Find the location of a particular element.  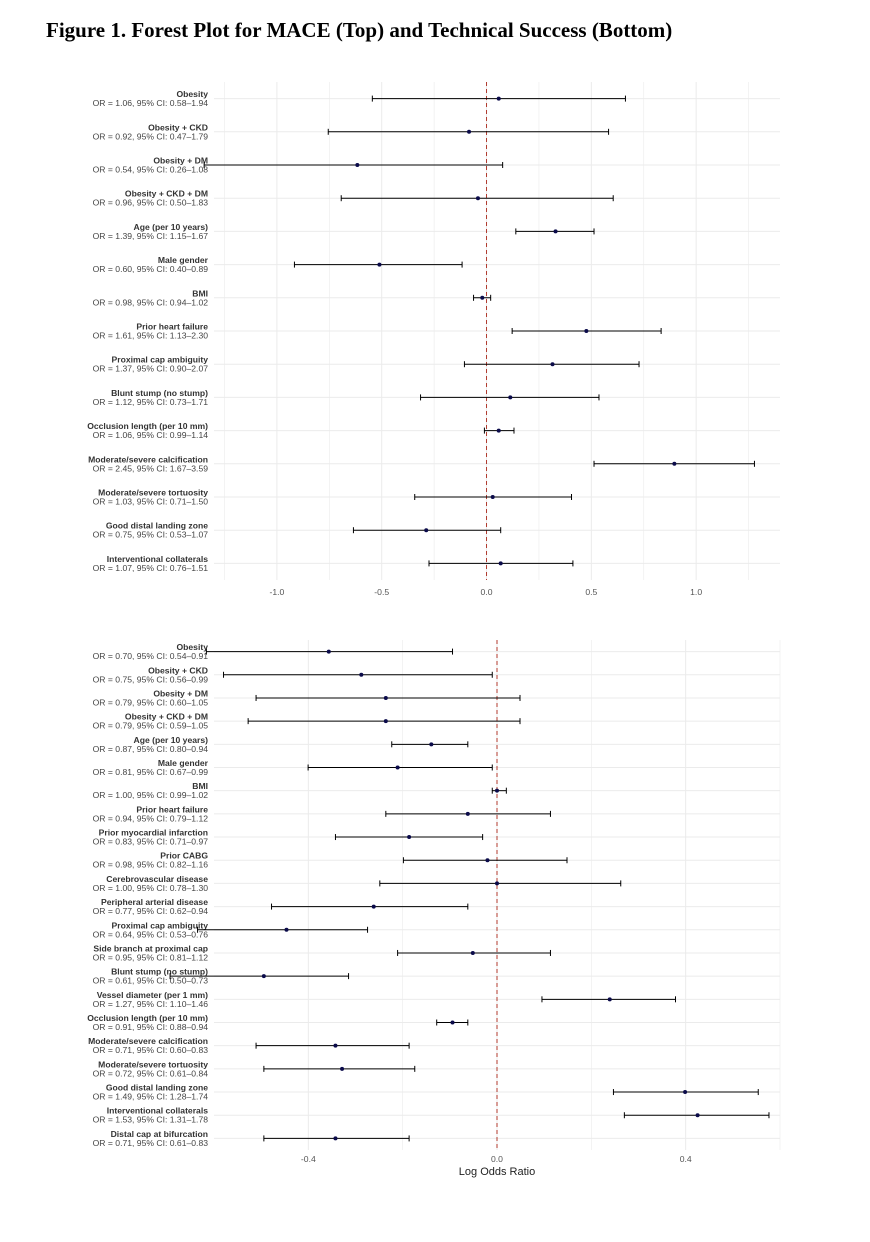

row-or-text: OR = 0.92, 95% CI: 0.47–1.79 is located at coordinates (151, 136).